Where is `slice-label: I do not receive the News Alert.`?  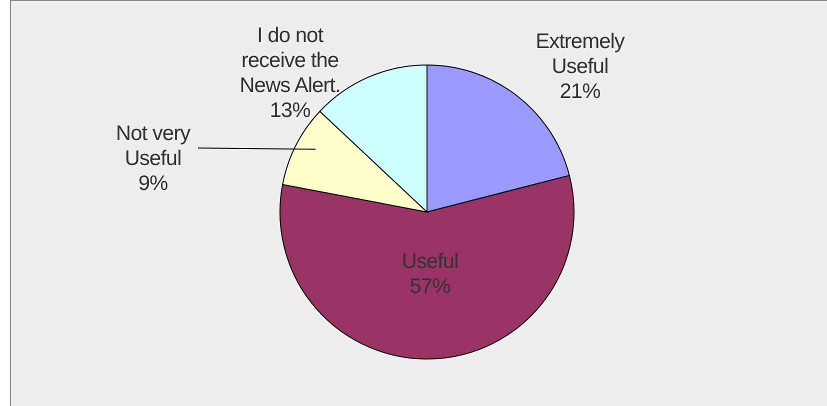
slice-label: I do not receive the News Alert. is located at coordinates (290, 60).